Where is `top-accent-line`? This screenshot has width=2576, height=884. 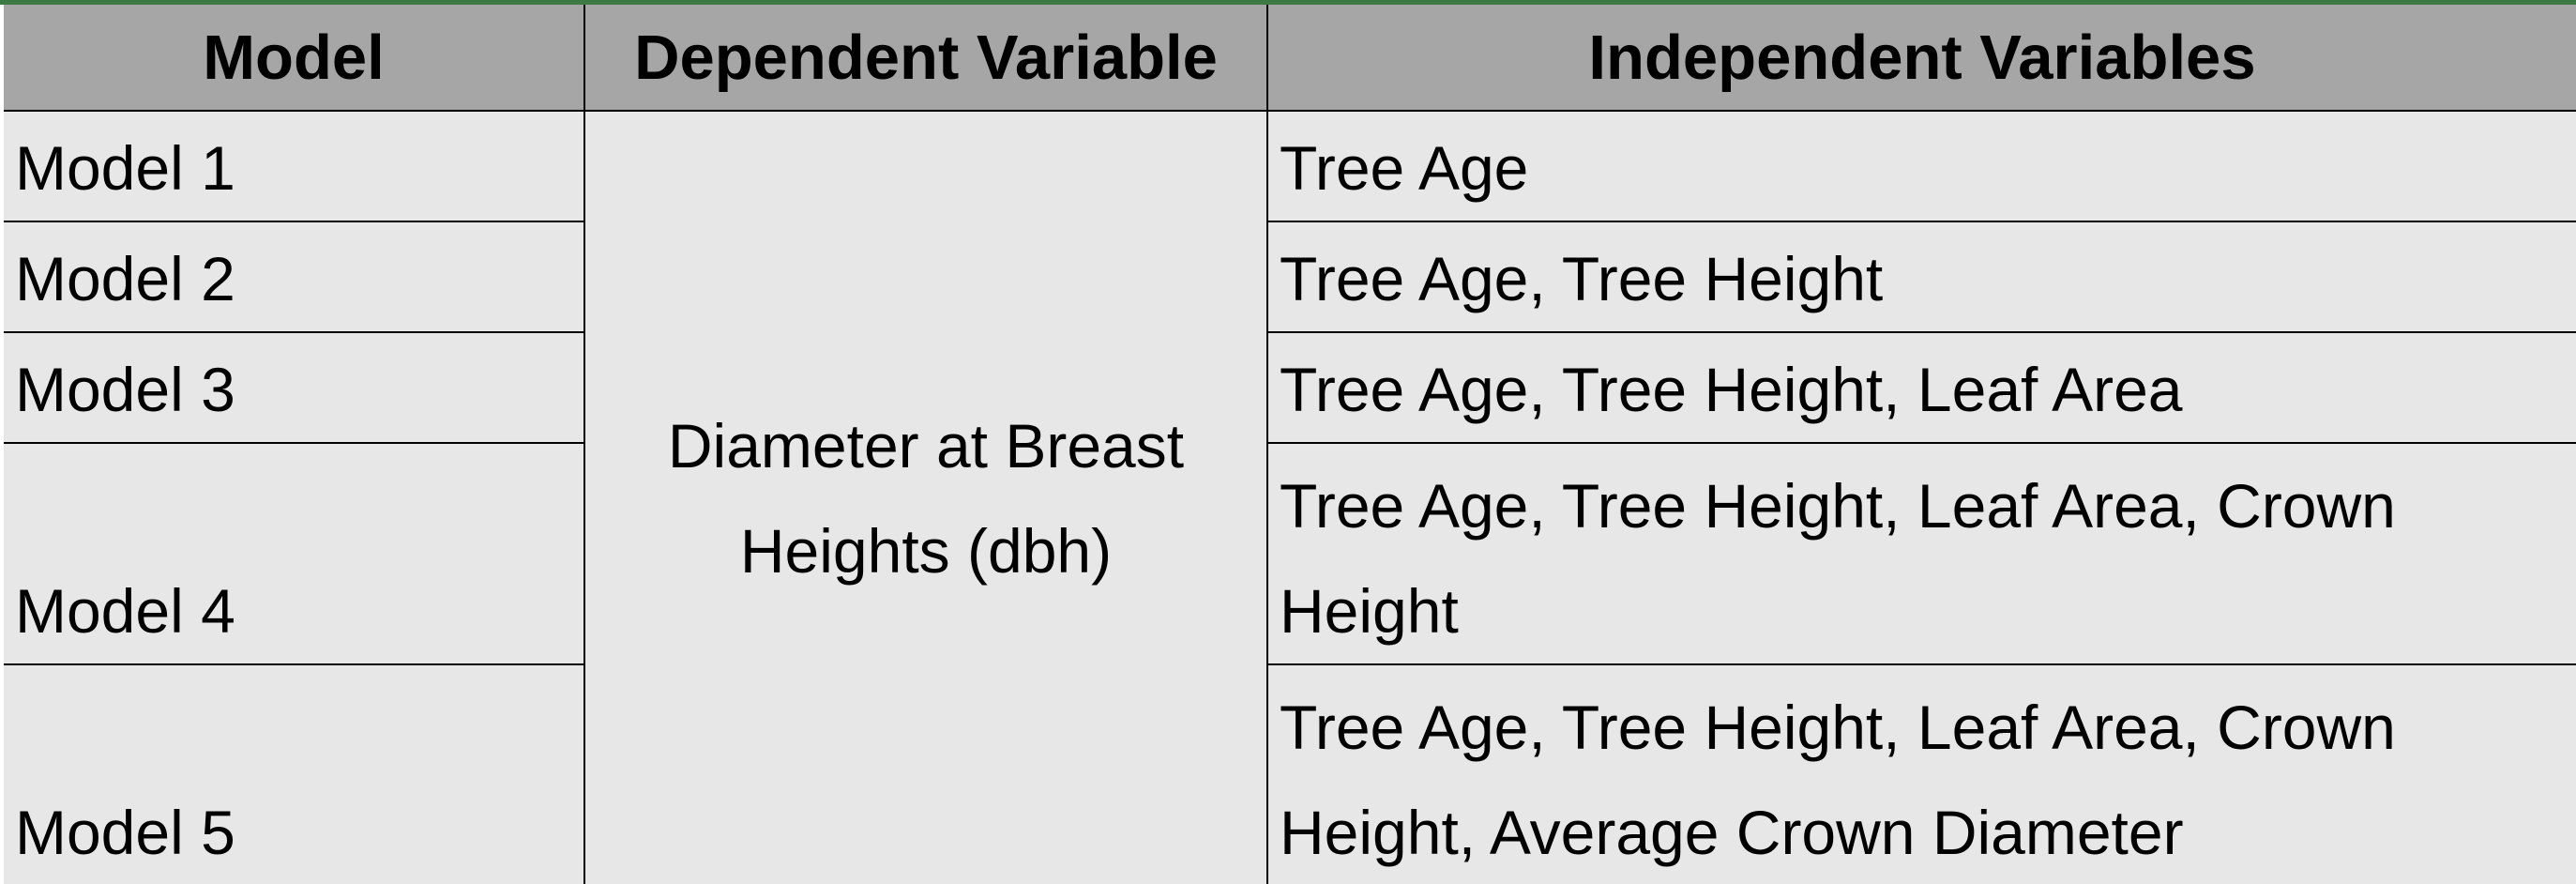 top-accent-line is located at coordinates (1288, 2).